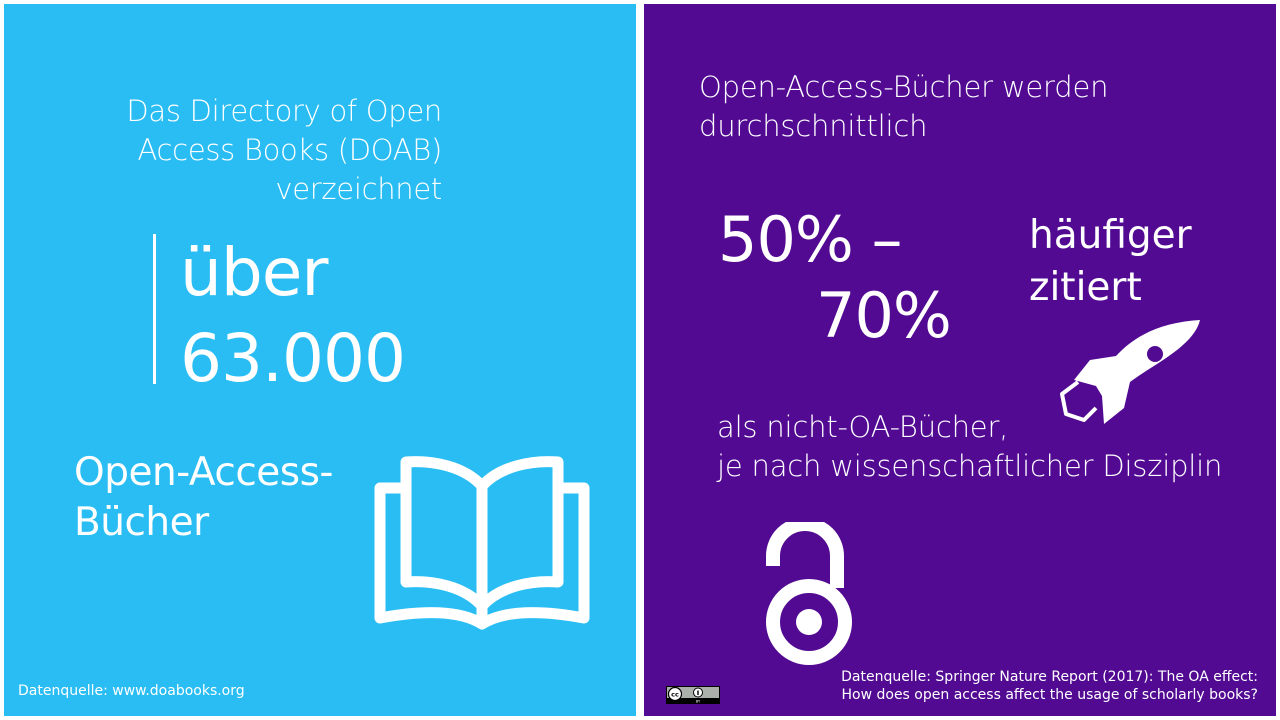 Image resolution: width=1280 pixels, height=720 pixels. Describe the element at coordinates (809, 593) in the screenshot. I see `open-access-lock-icon` at that location.